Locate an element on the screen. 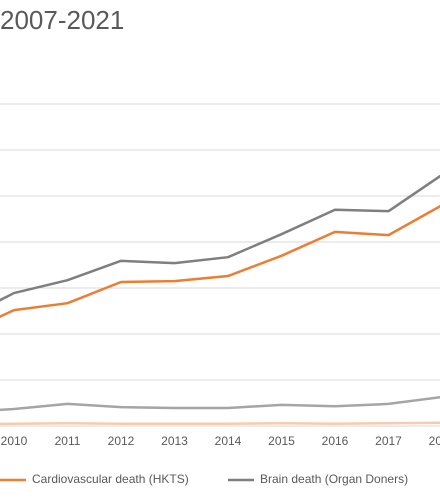  x-tick-label: 2018 is located at coordinates (434, 441).